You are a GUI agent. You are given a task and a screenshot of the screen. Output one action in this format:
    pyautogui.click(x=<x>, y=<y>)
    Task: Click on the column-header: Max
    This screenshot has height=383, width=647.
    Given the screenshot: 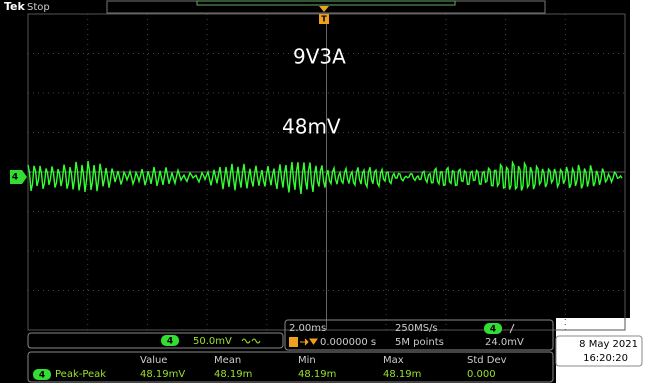 What is the action you would take?
    pyautogui.click(x=393, y=360)
    